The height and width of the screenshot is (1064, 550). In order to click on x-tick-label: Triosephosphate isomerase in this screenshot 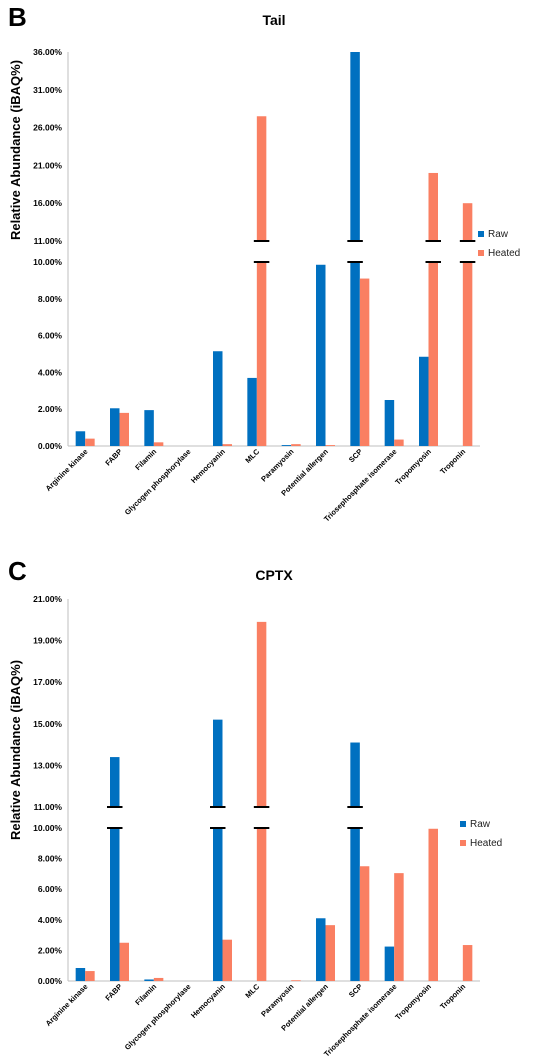, I will do `click(360, 485)`.